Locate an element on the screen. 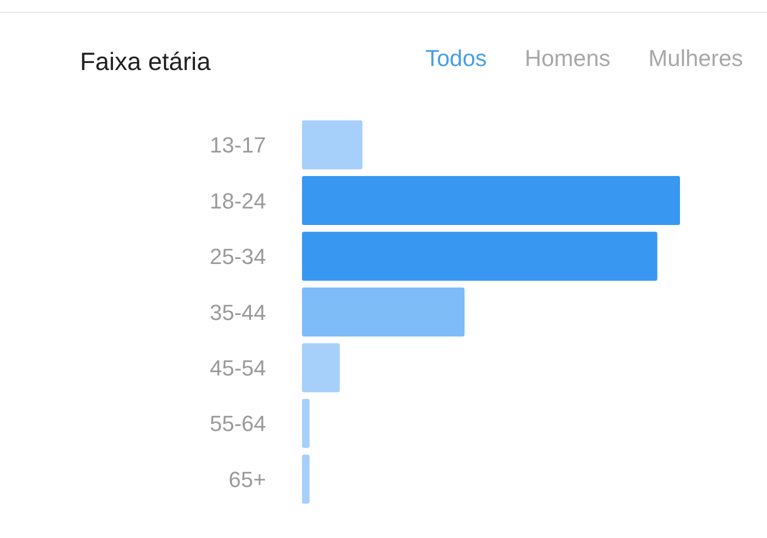 This screenshot has height=538, width=767. y-tick-label: 18-24 is located at coordinates (238, 201).